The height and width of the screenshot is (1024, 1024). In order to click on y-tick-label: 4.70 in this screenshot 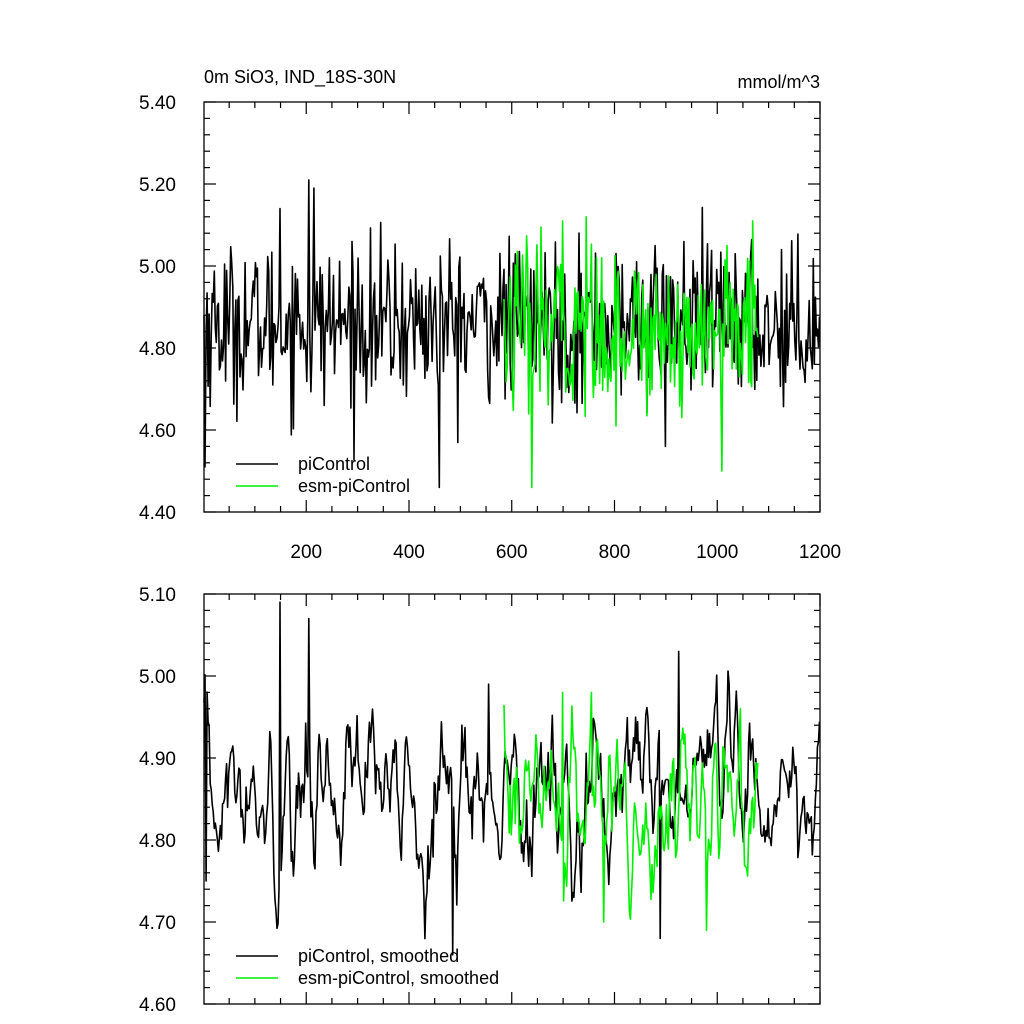, I will do `click(157, 923)`.